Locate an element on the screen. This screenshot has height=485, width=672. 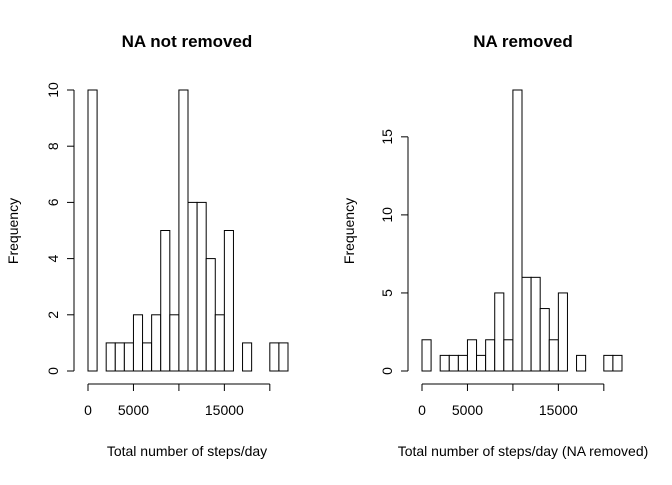
y-axis: 0 2 4 6 8 10 is located at coordinates (60, 228).